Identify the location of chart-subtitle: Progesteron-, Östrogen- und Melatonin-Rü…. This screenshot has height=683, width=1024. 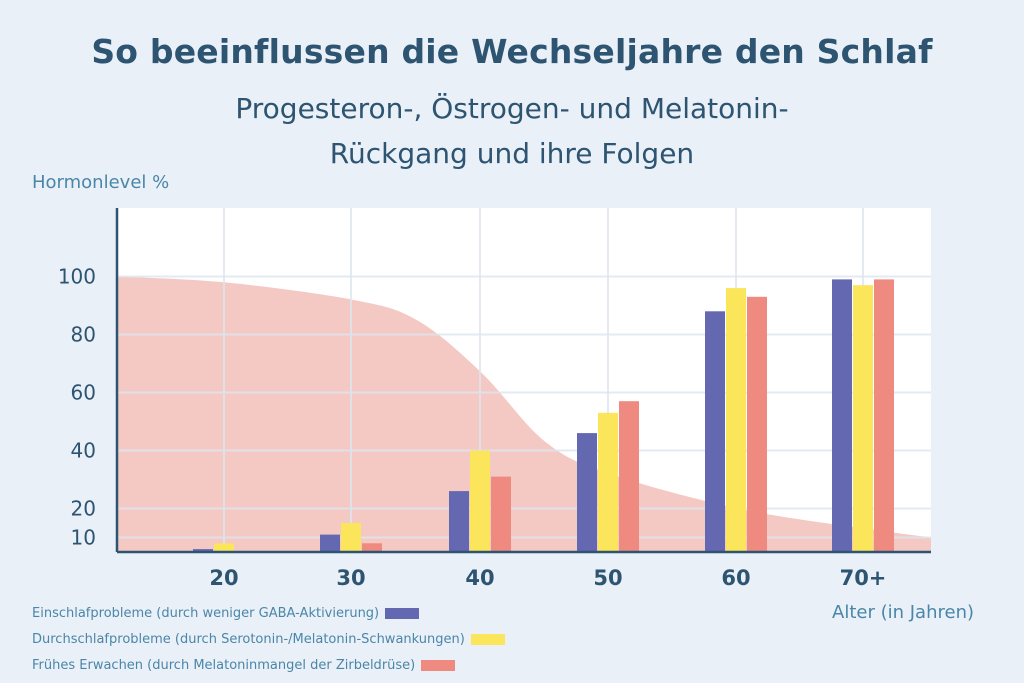
(512, 131).